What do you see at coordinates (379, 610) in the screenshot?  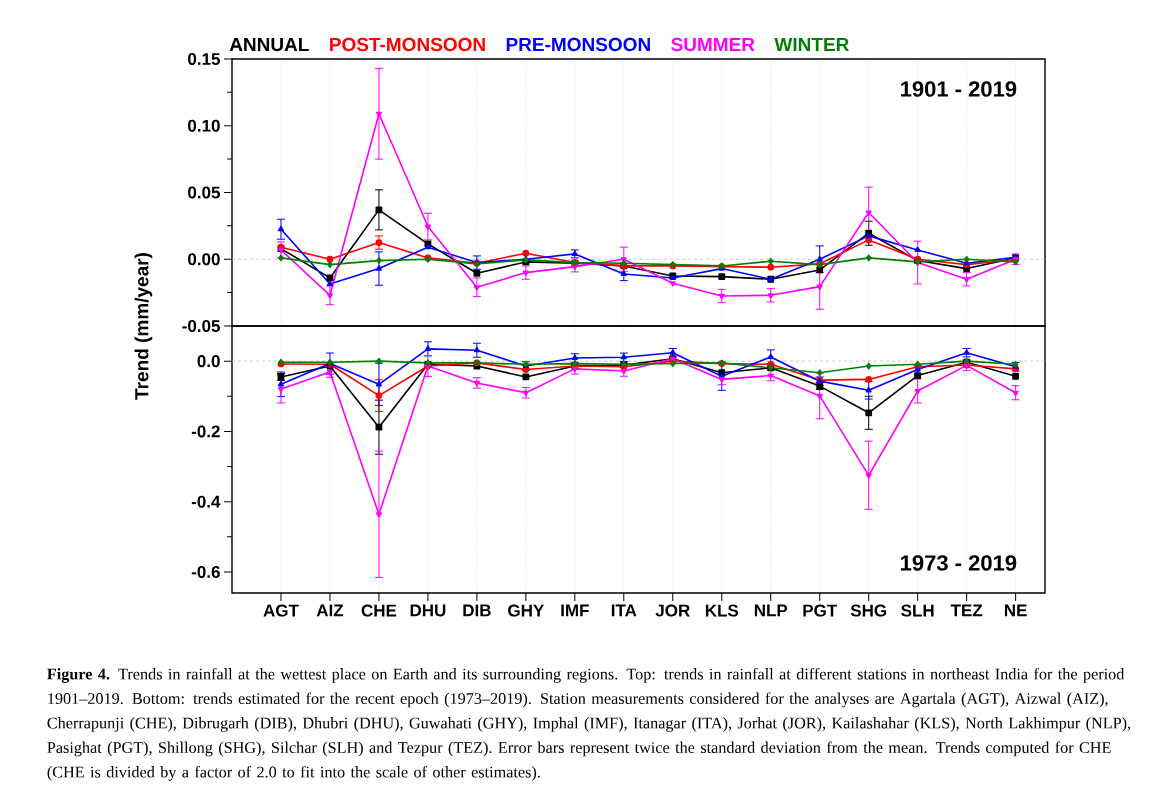 I see `x-tick-label: CHE` at bounding box center [379, 610].